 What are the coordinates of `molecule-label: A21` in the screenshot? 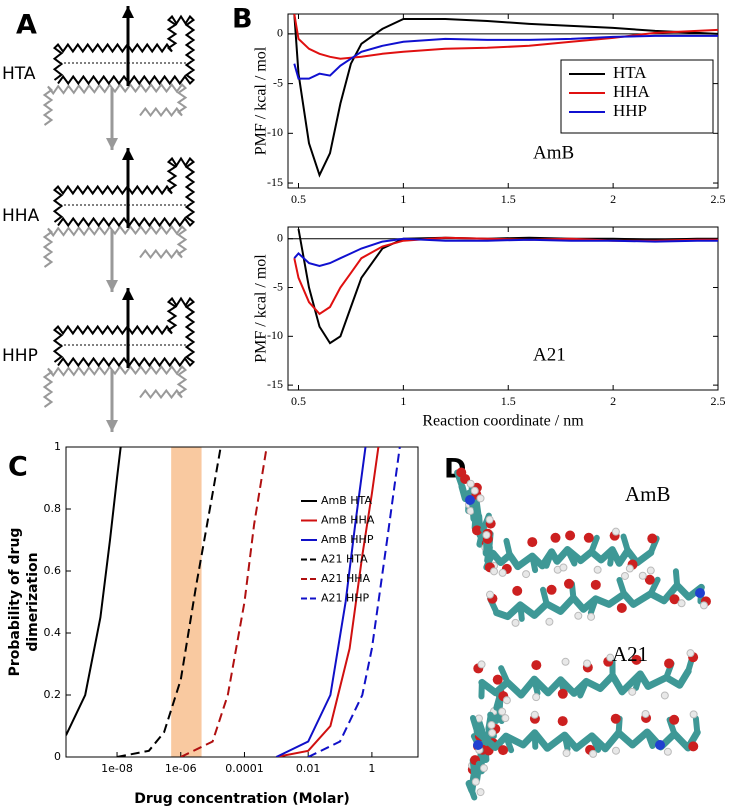 It's located at (630, 654).